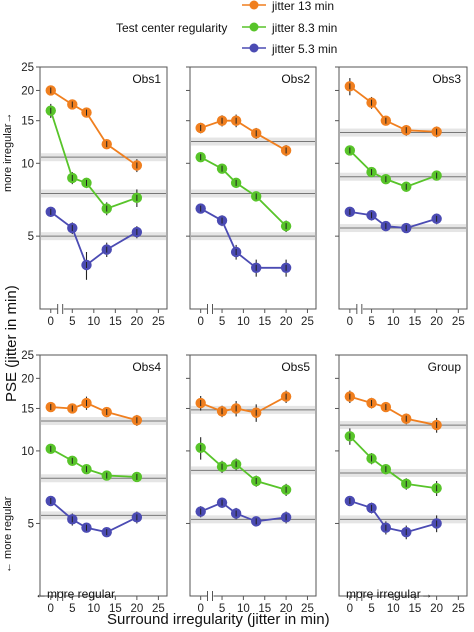 This screenshot has height=632, width=474. I want to click on panel-title: Obs4, so click(146, 367).